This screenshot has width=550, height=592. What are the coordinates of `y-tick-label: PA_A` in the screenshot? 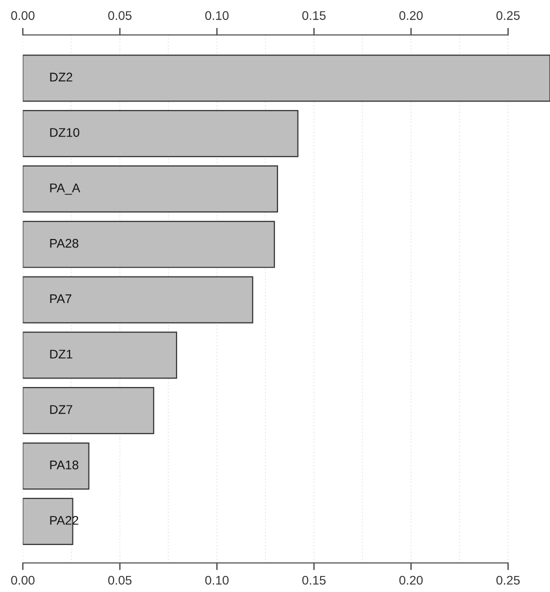 It's located at (65, 189).